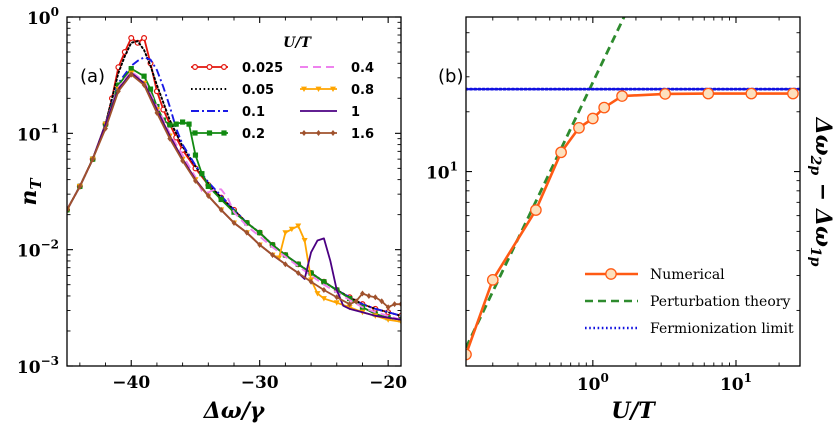 Image resolution: width=839 pixels, height=433 pixels. Describe the element at coordinates (633, 411) in the screenshot. I see `panel-b-xlabel: U/T` at that location.